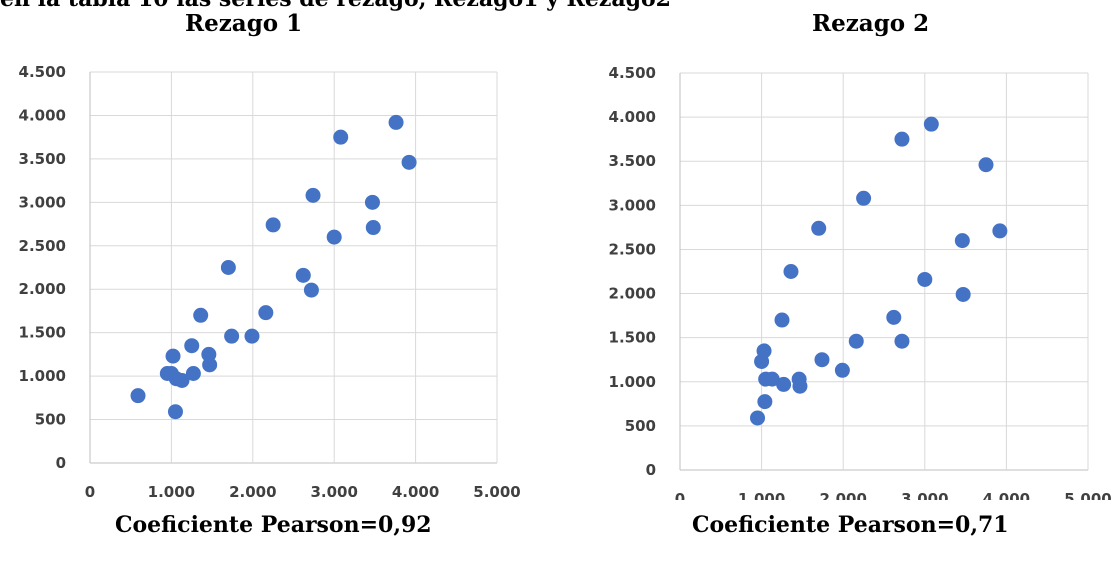 This screenshot has height=566, width=1120. Describe the element at coordinates (273, 525) in the screenshot. I see `pearson-coefficient-label: Coeficiente Pearson=0,92` at that location.